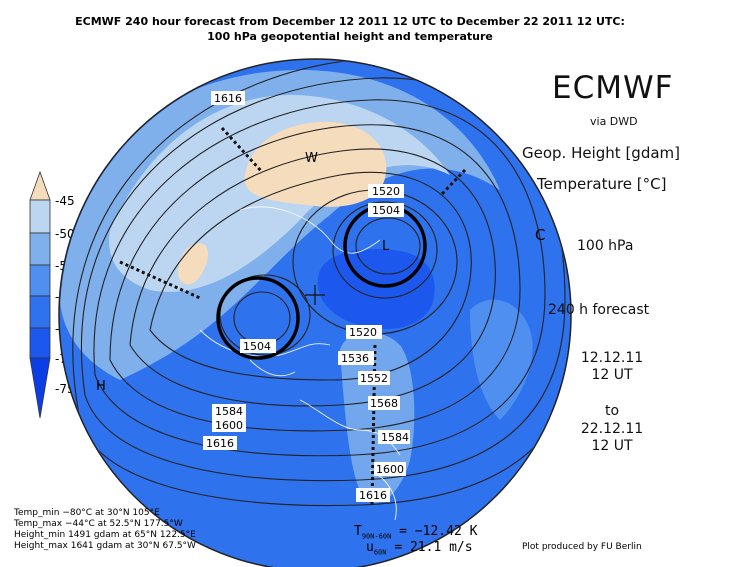 This screenshot has height=567, width=732. What do you see at coordinates (612, 446) in the screenshot?
I see `valid-time: 12 UT` at bounding box center [612, 446].